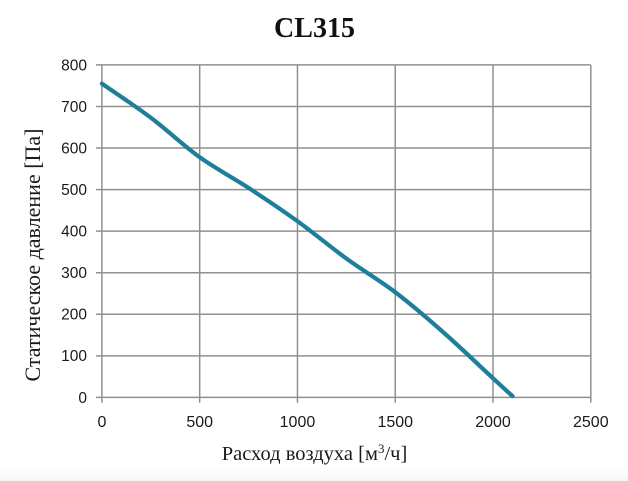  What do you see at coordinates (314, 28) in the screenshot?
I see `svg-text: CL315` at bounding box center [314, 28].